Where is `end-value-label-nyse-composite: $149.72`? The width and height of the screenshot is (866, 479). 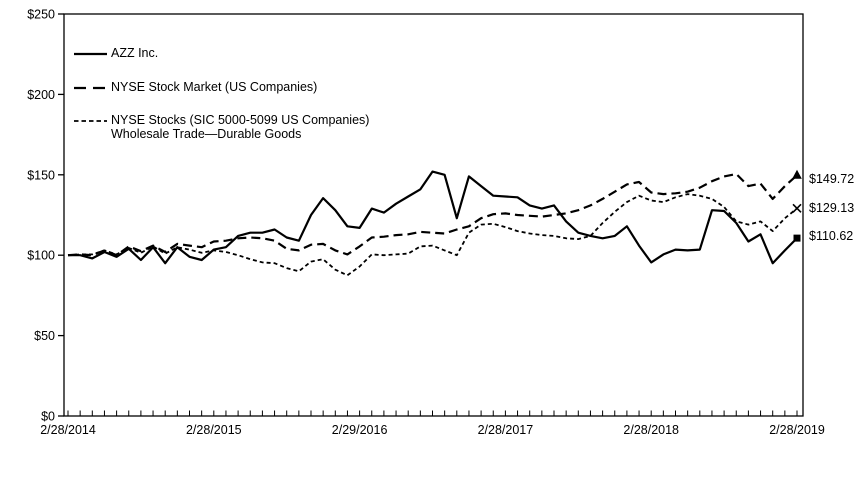
end-value-label-nyse-composite: $149.72 is located at coordinates (832, 179).